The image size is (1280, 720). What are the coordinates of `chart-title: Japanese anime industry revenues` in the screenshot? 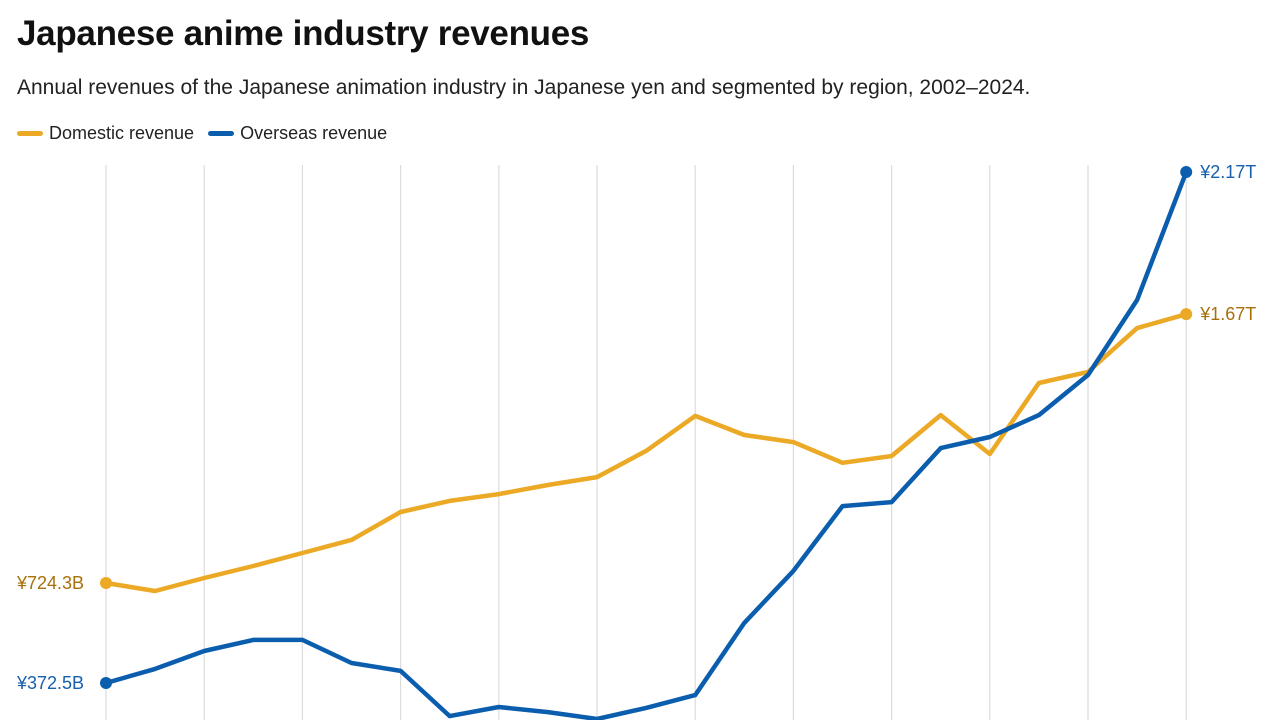 It's located at (303, 33).